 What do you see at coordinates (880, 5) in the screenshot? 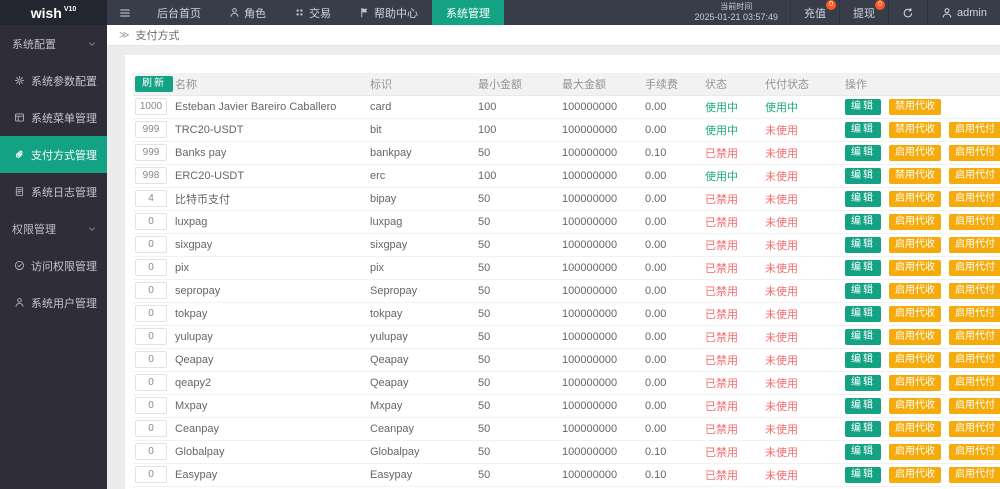
I see `withdraw-badge: 0` at bounding box center [880, 5].